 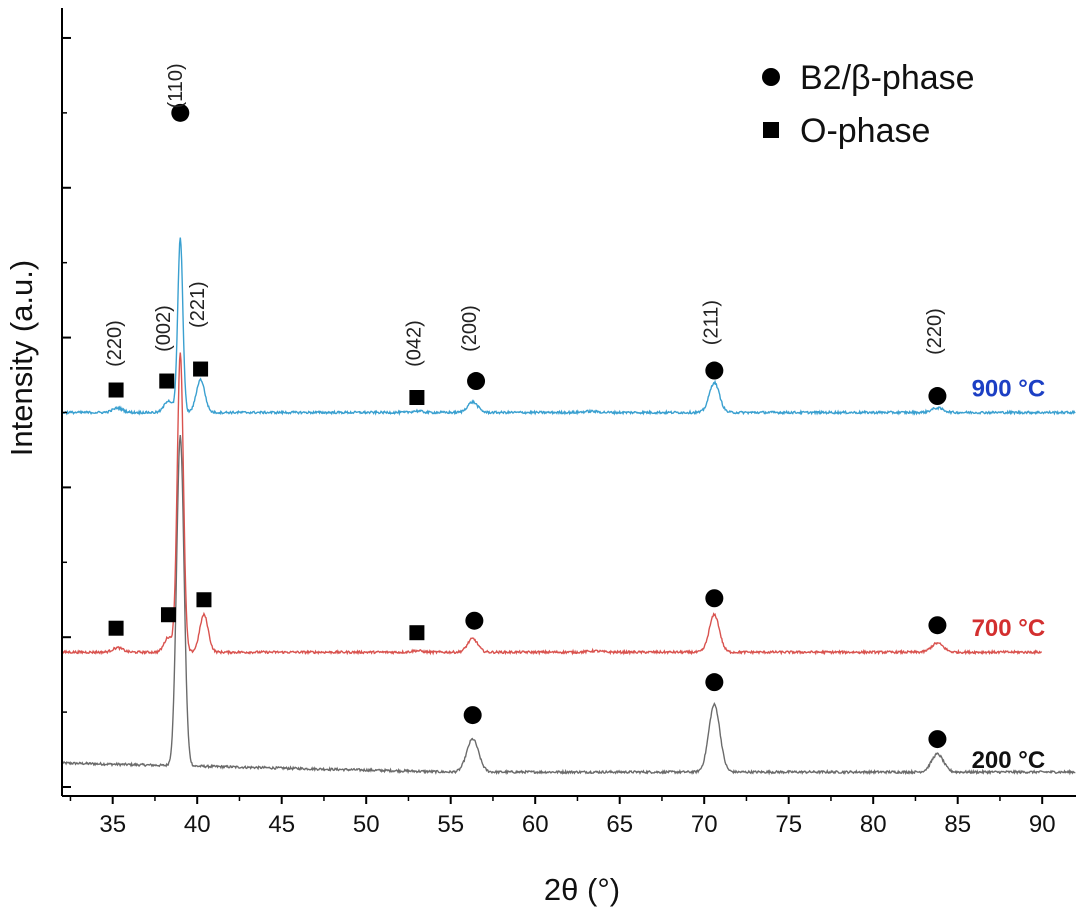 I want to click on peak-label-2: (221), so click(x=198, y=304).